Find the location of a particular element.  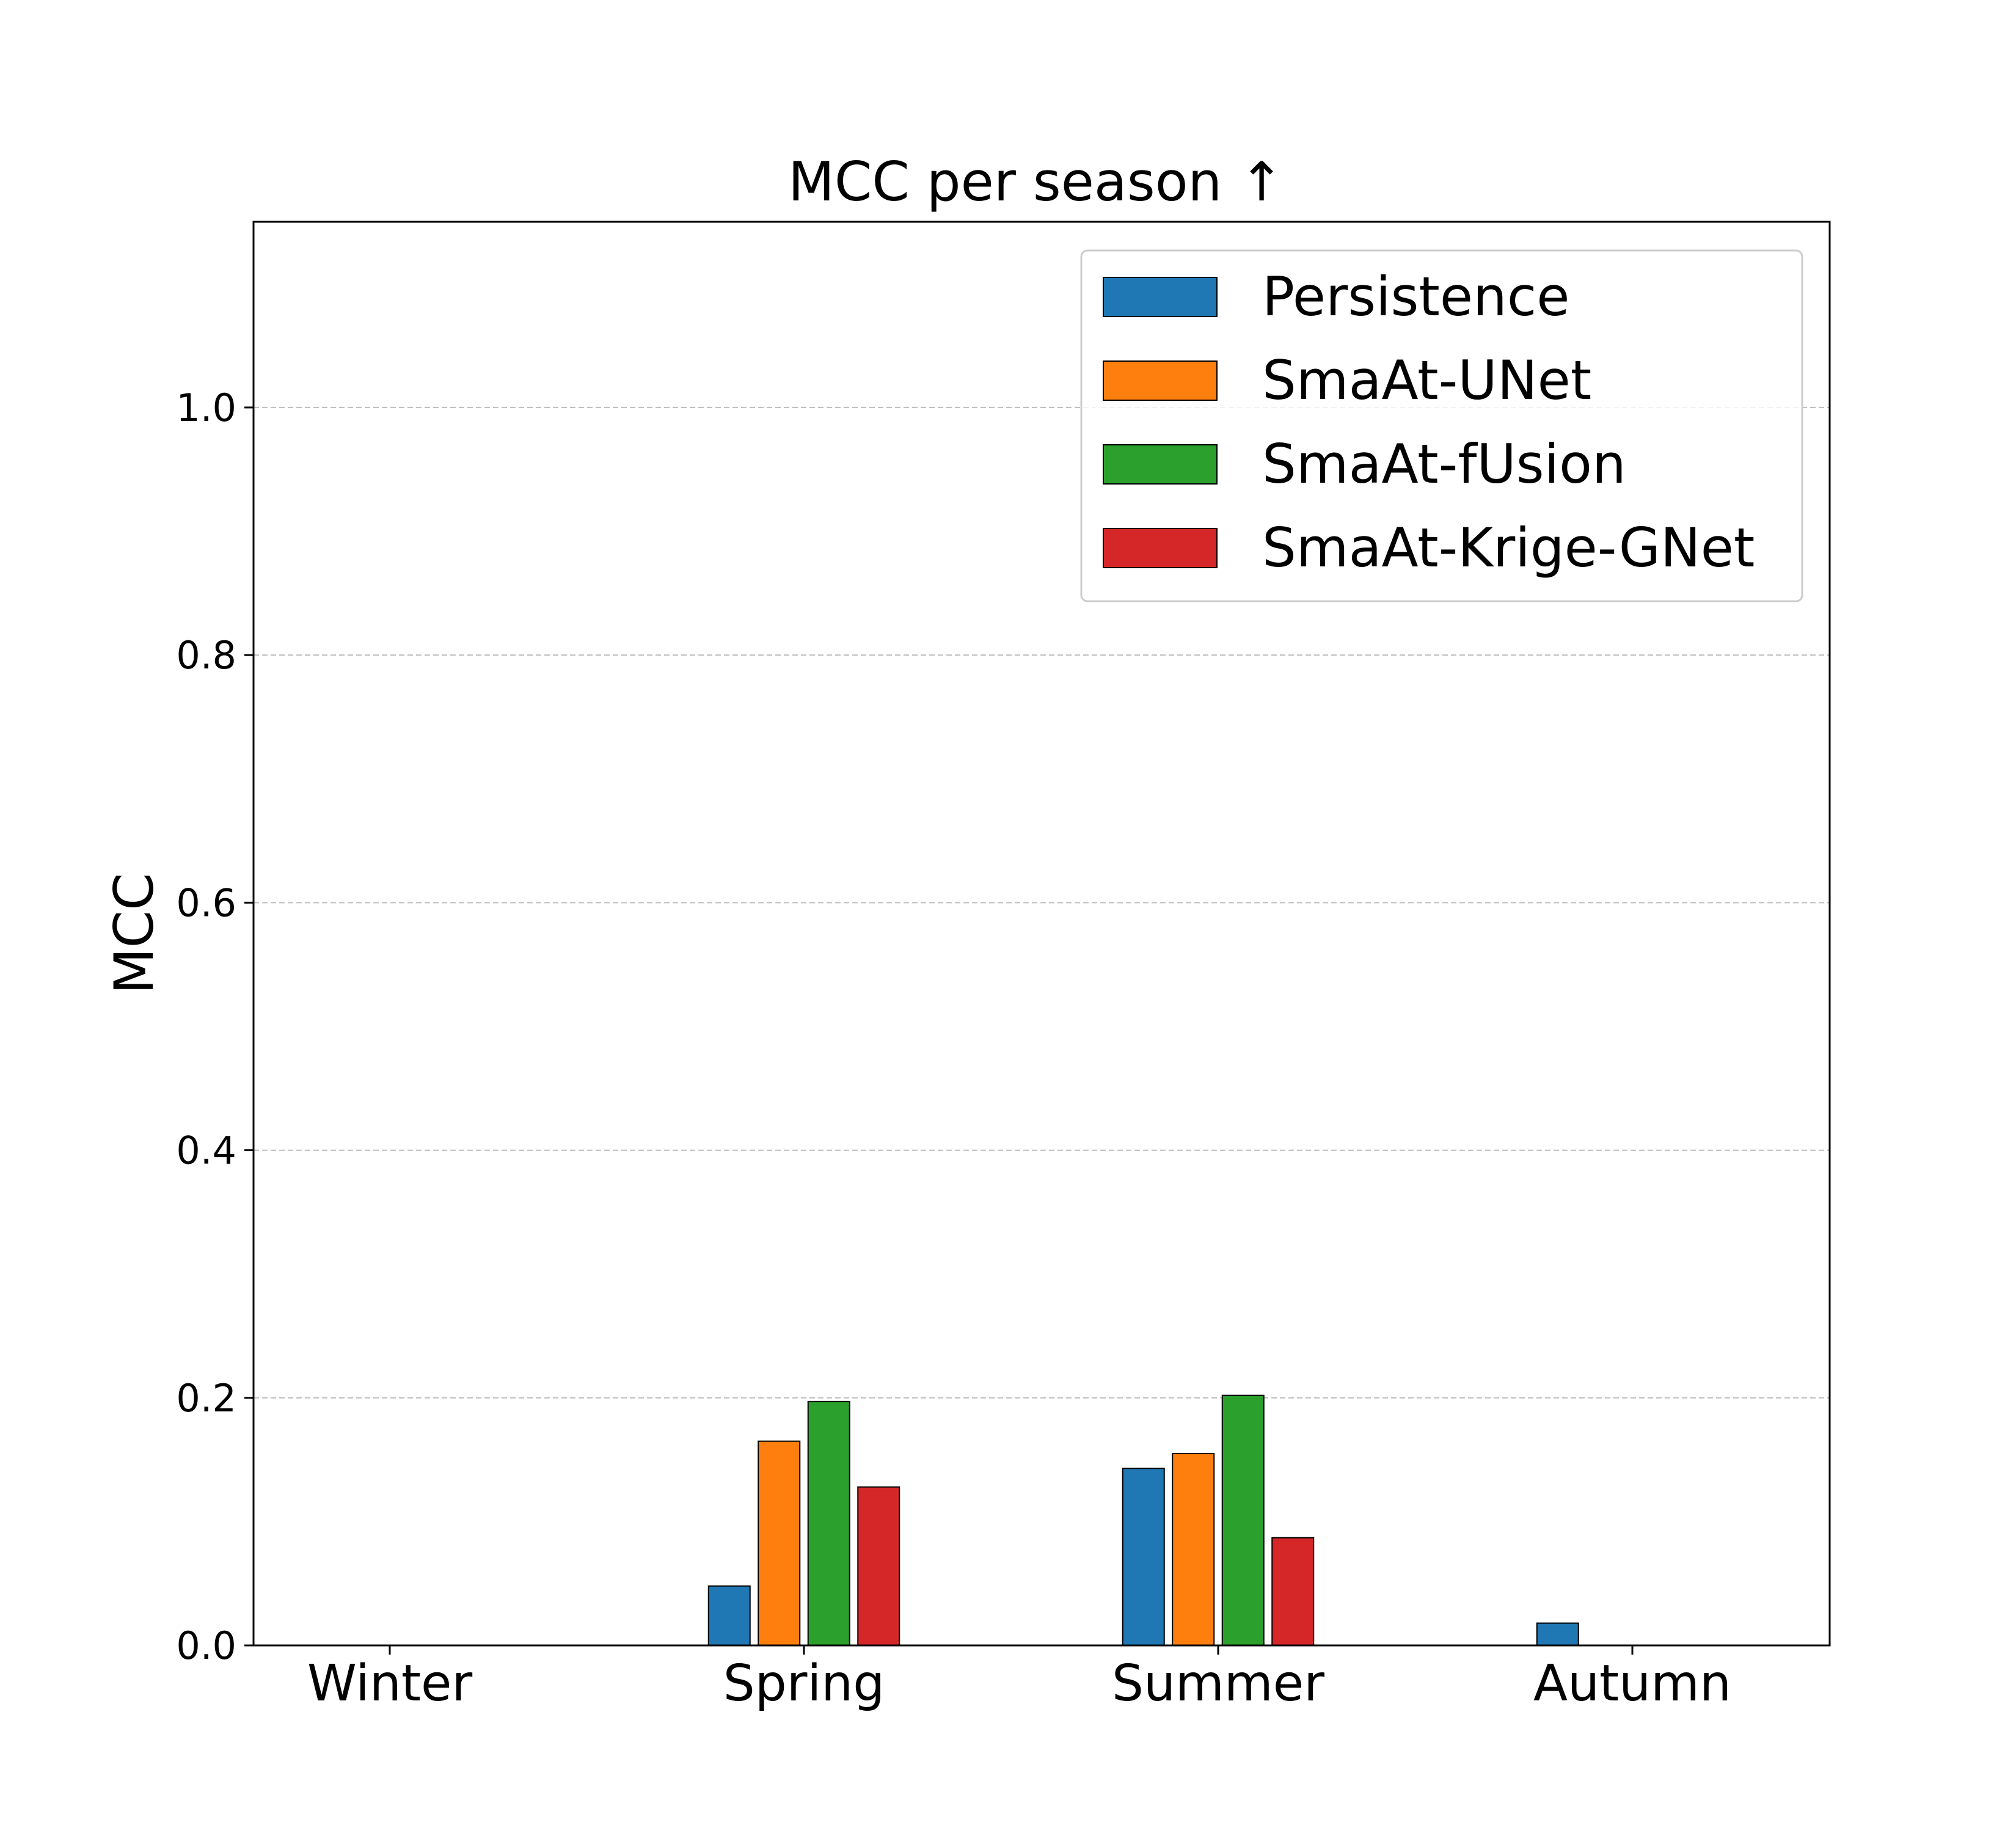

x-tick-label: Spring is located at coordinates (804, 1684).